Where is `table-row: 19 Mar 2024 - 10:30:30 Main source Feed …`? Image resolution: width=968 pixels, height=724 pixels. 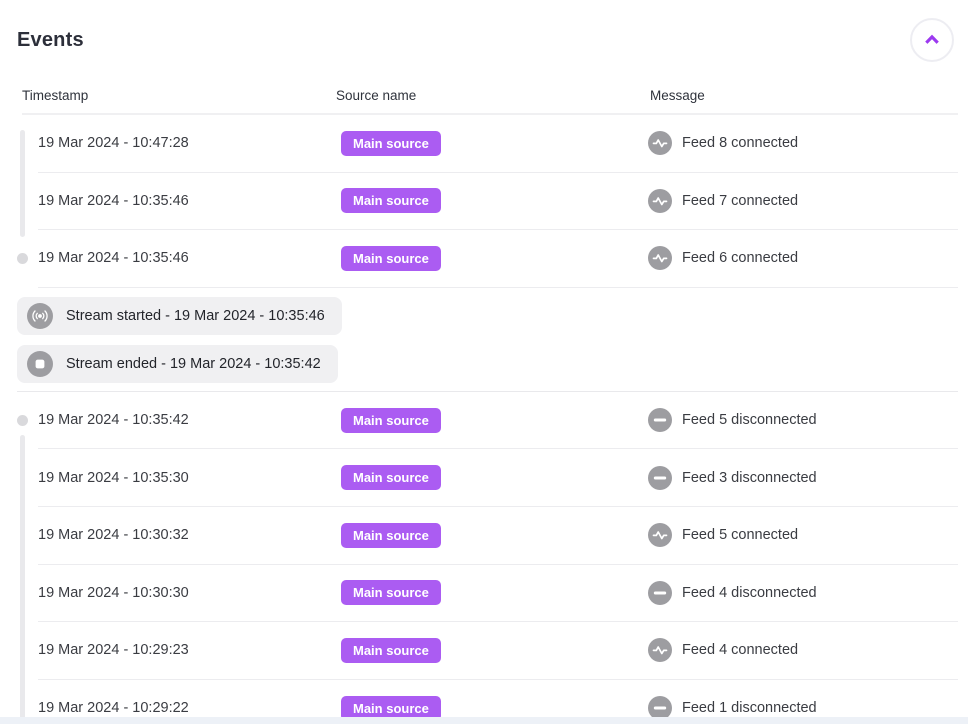 table-row: 19 Mar 2024 - 10:30:30 Main source Feed … is located at coordinates (498, 594).